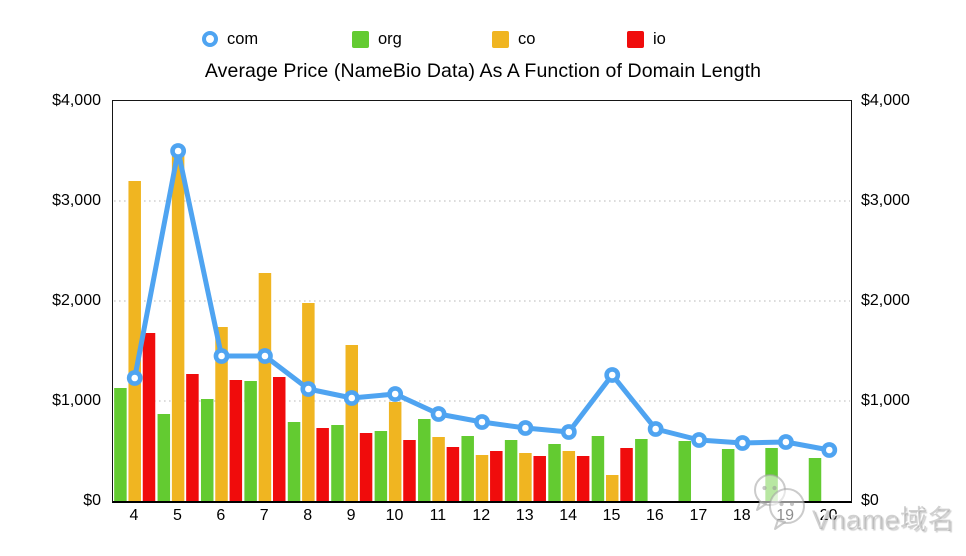 The width and height of the screenshot is (966, 556). What do you see at coordinates (134, 515) in the screenshot?
I see `x-tick-label: 4` at bounding box center [134, 515].